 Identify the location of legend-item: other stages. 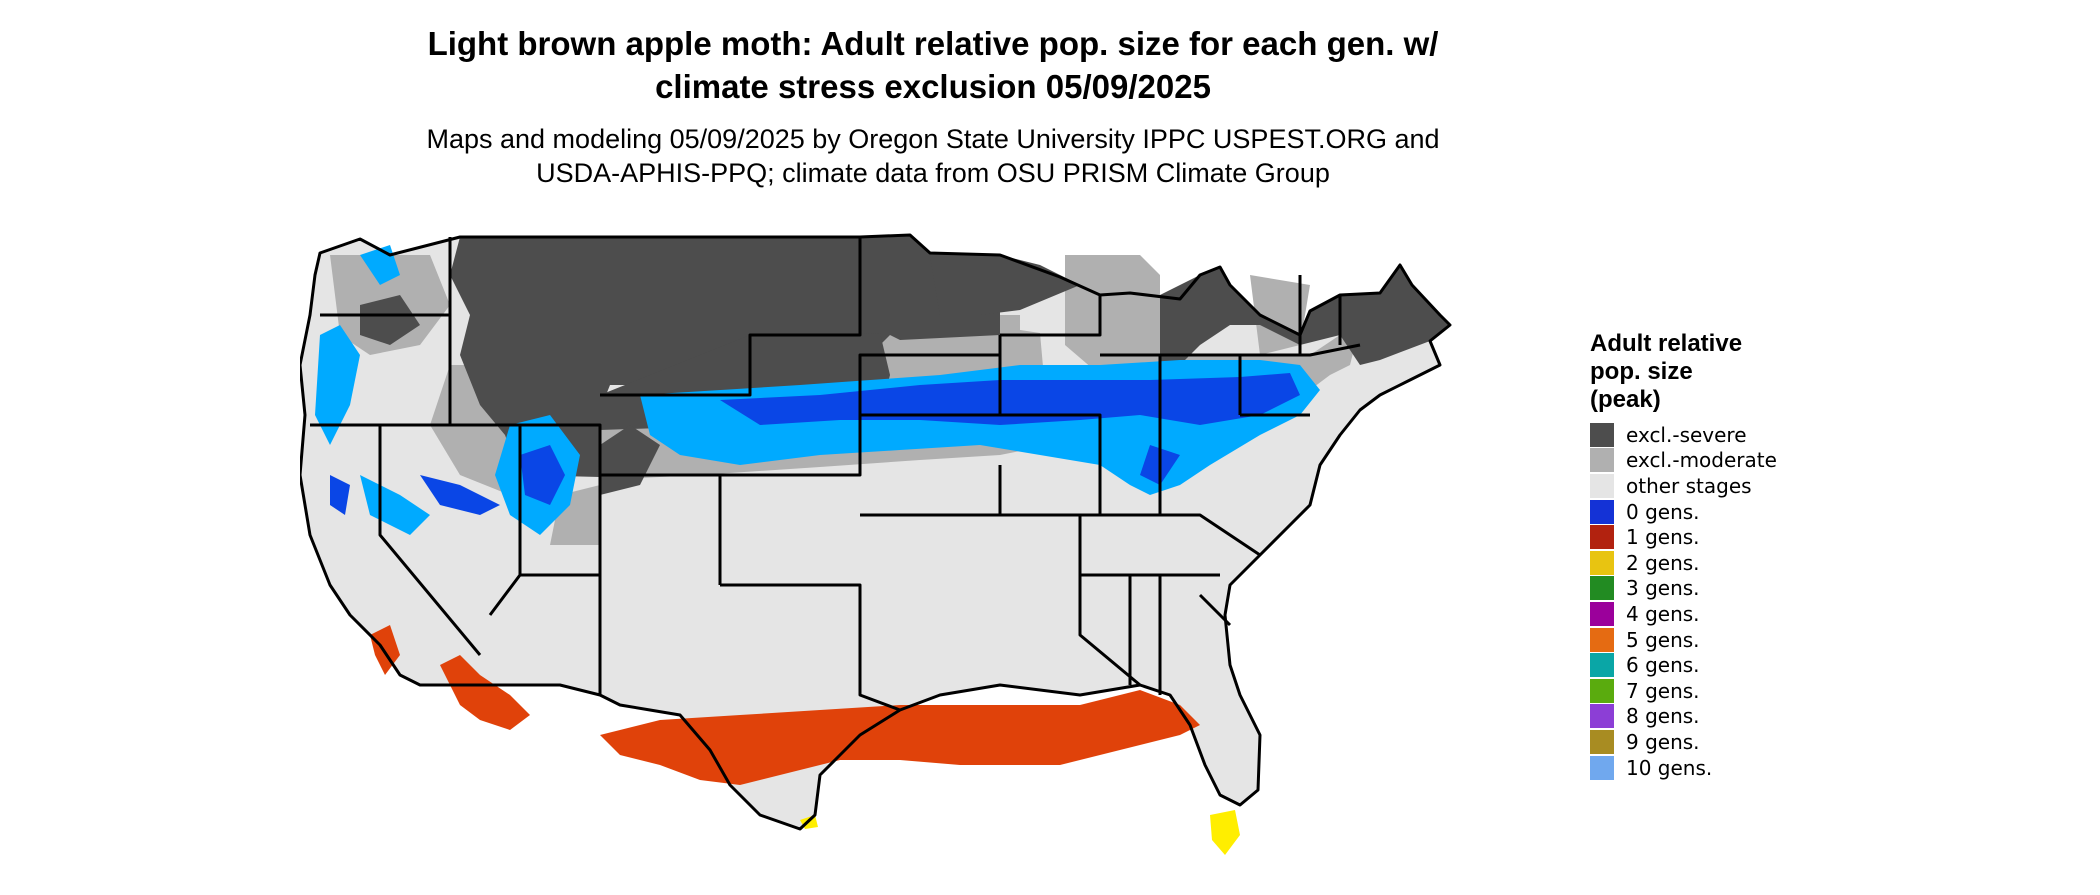
(1683, 486).